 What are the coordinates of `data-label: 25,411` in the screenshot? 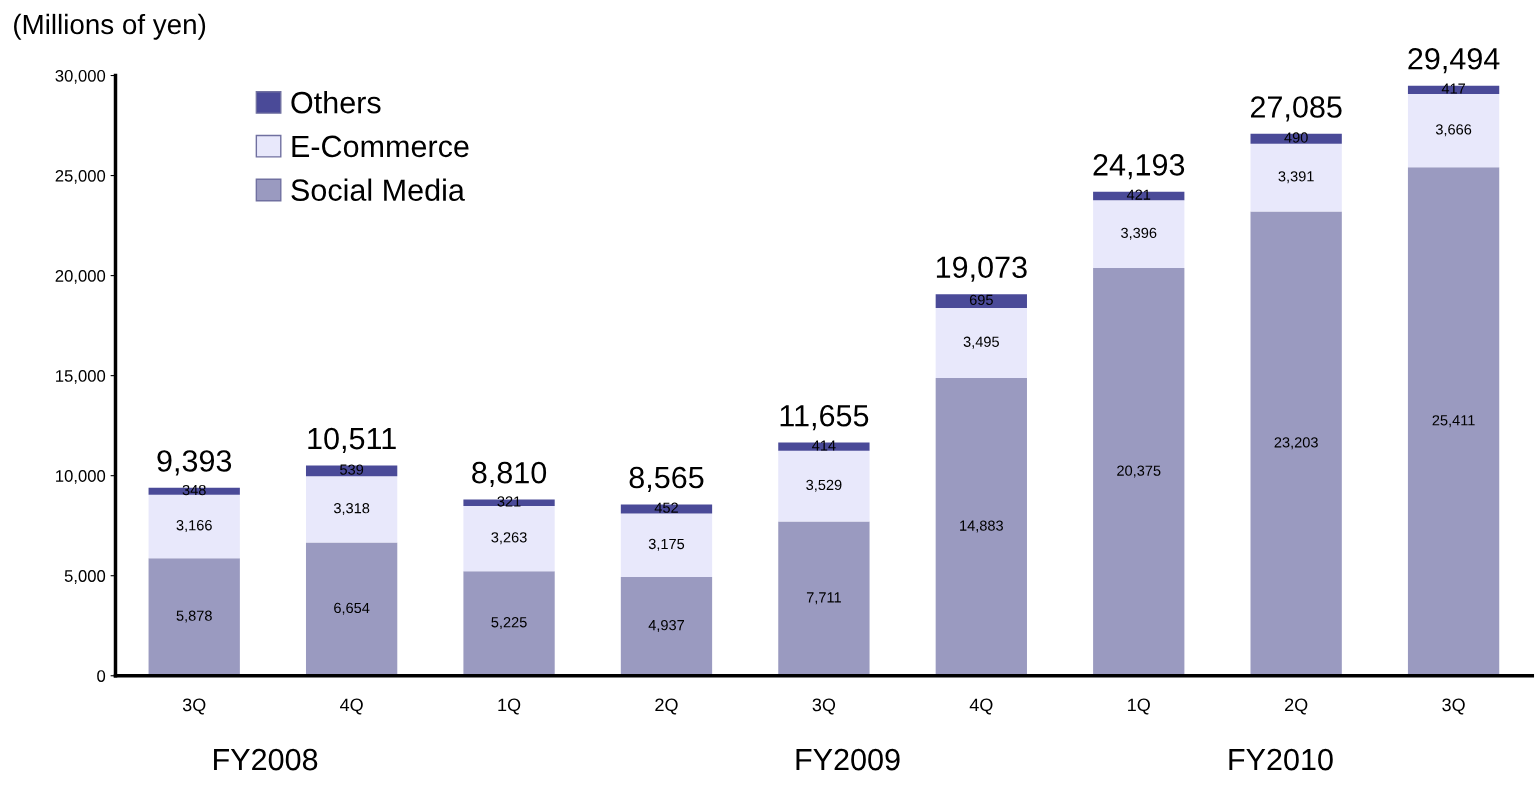 It's located at (1453, 421).